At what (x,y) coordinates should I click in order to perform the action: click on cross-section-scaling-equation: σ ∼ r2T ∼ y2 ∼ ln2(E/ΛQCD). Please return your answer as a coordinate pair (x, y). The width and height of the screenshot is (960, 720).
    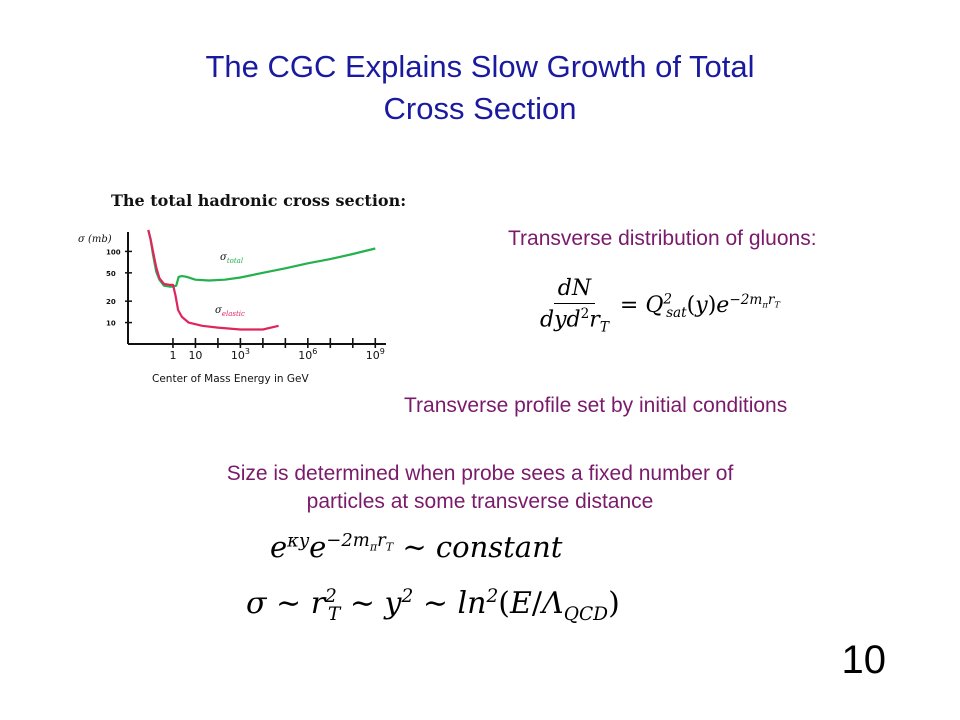
    Looking at the image, I should click on (433, 605).